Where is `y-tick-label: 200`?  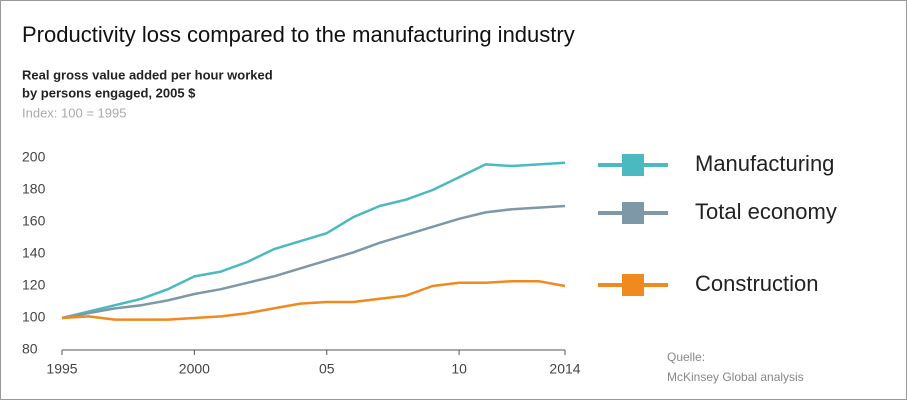
y-tick-label: 200 is located at coordinates (34, 157).